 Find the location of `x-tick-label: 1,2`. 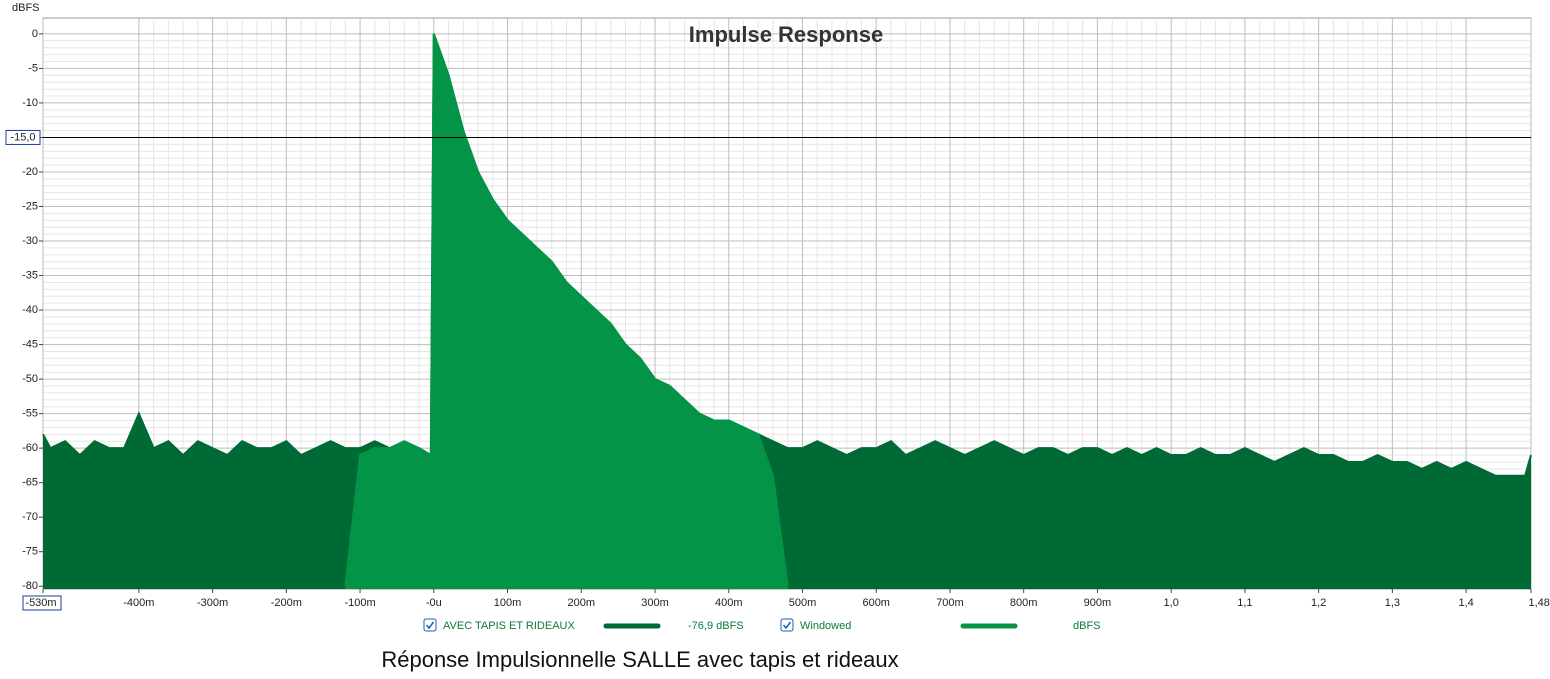

x-tick-label: 1,2 is located at coordinates (1318, 603).